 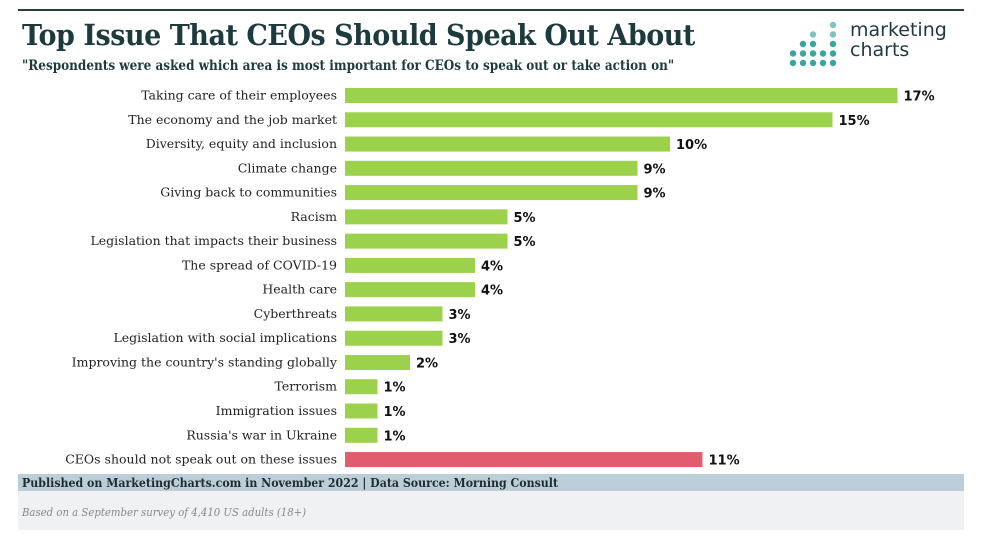 I want to click on value-label: 10%, so click(x=691, y=145).